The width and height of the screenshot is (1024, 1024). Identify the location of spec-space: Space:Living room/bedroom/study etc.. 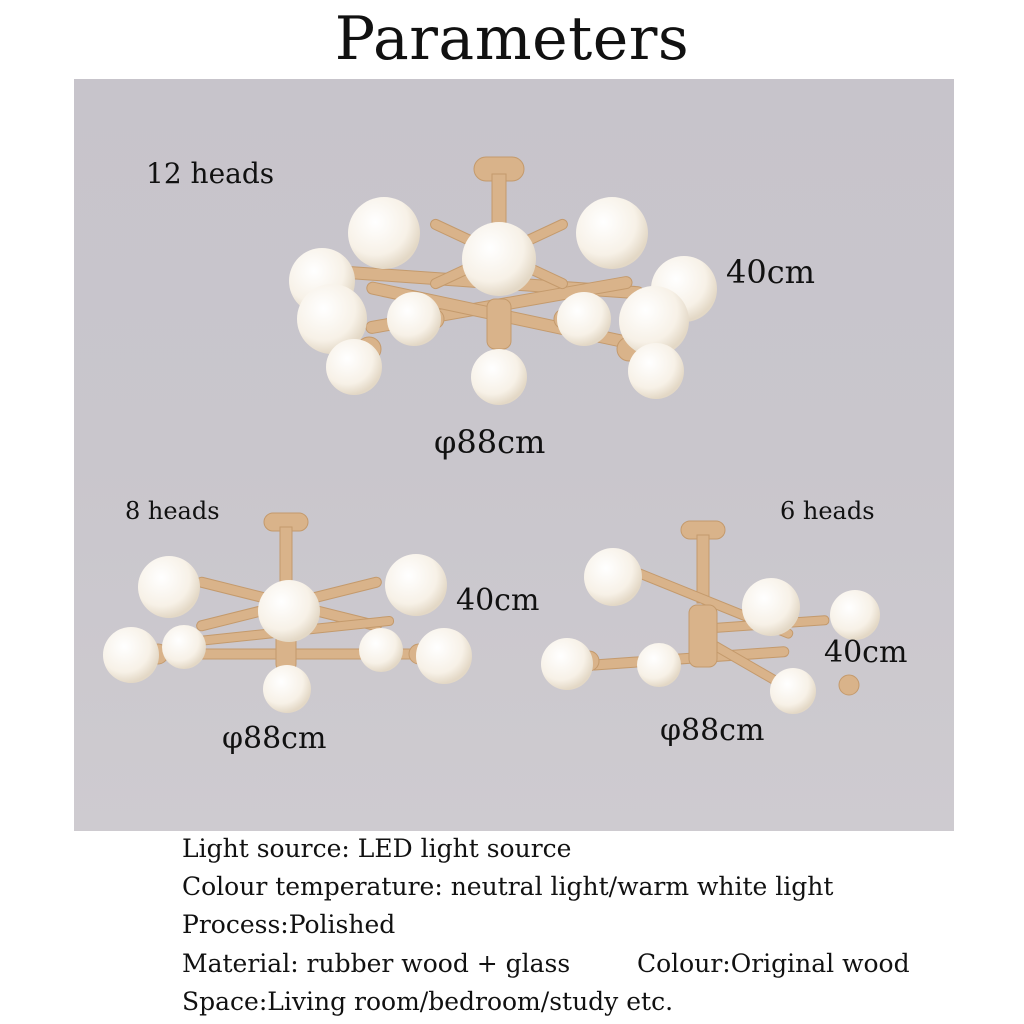
(428, 1001).